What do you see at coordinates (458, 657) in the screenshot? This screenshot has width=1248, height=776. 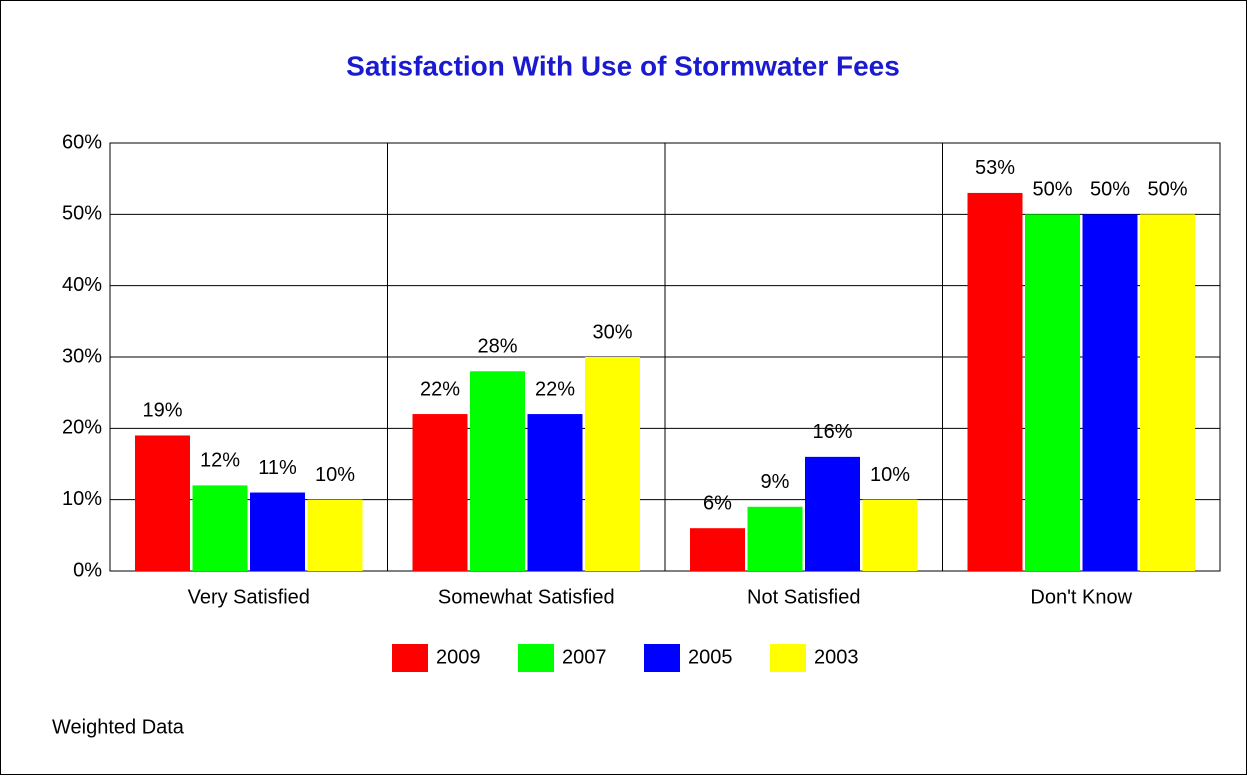 I see `legend-label: 2009` at bounding box center [458, 657].